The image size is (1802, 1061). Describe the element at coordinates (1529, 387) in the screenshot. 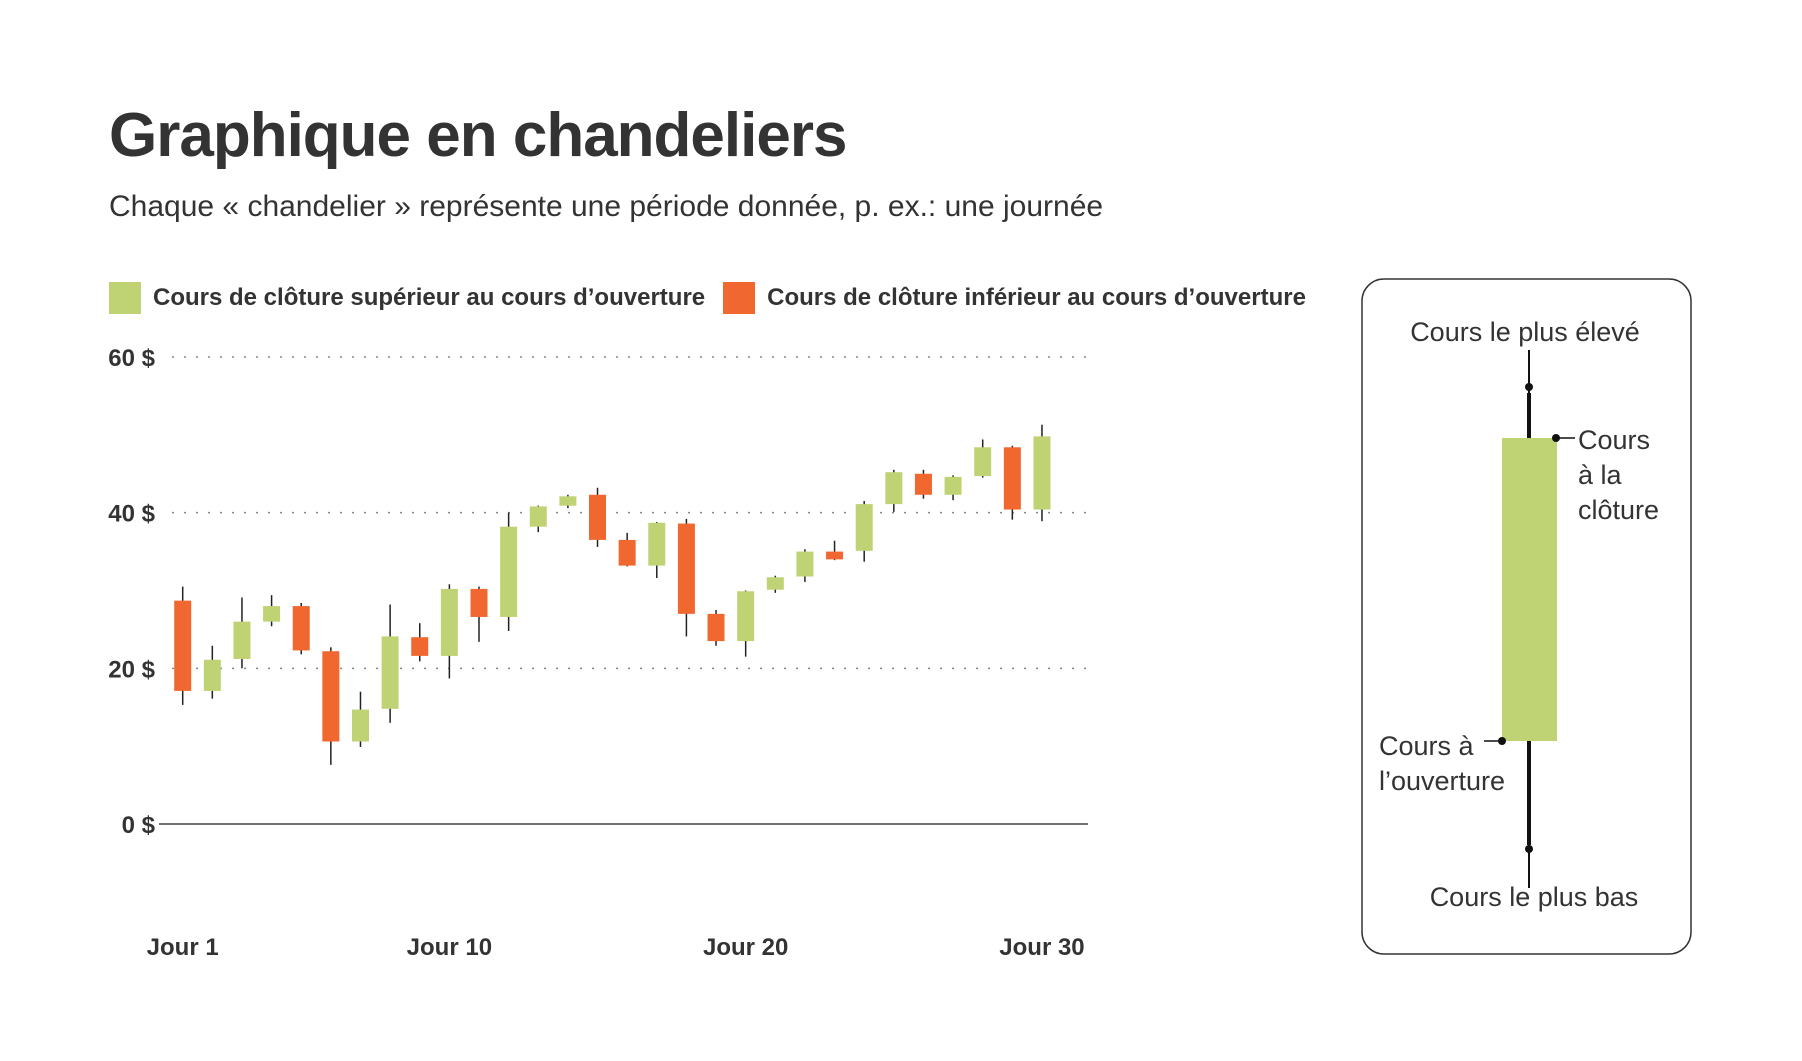

I see `key-high-dot` at that location.